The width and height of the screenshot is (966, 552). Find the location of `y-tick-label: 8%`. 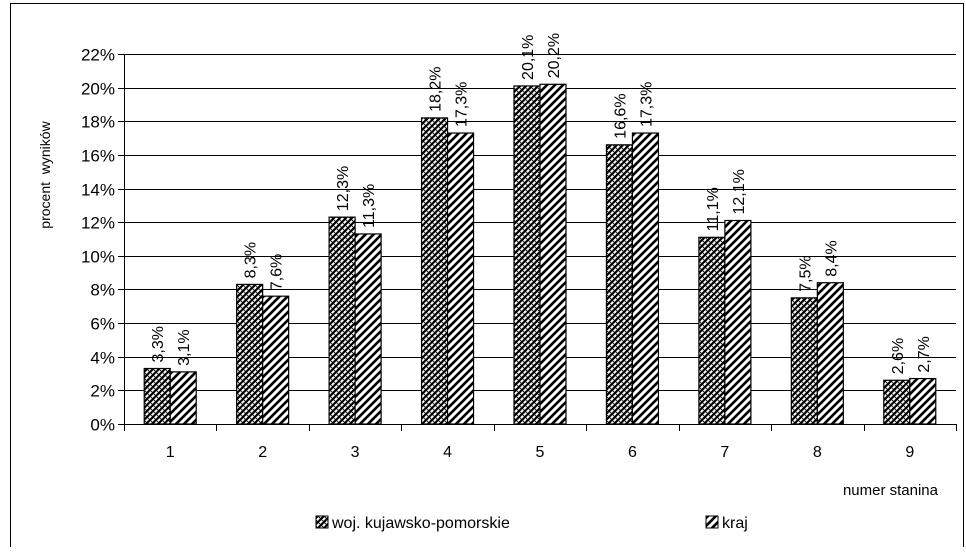

y-tick-label: 8% is located at coordinates (102, 290).